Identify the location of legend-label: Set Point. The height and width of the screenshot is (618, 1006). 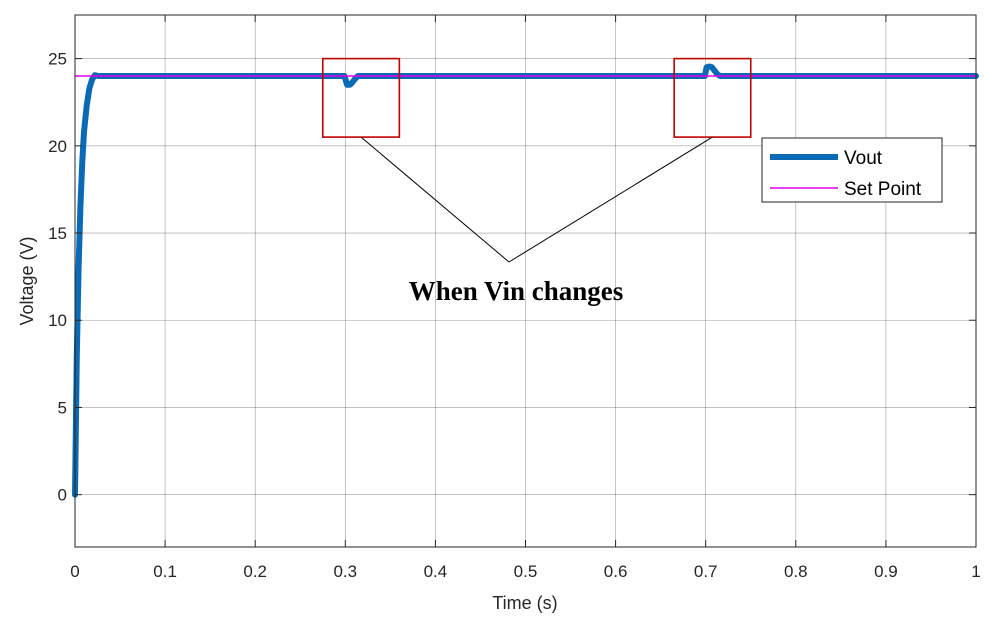
(883, 189).